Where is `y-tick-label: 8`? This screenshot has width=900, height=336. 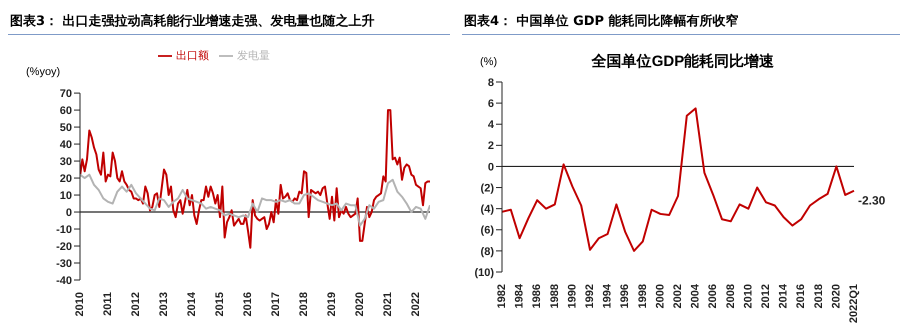
y-tick-label: 8 is located at coordinates (491, 82).